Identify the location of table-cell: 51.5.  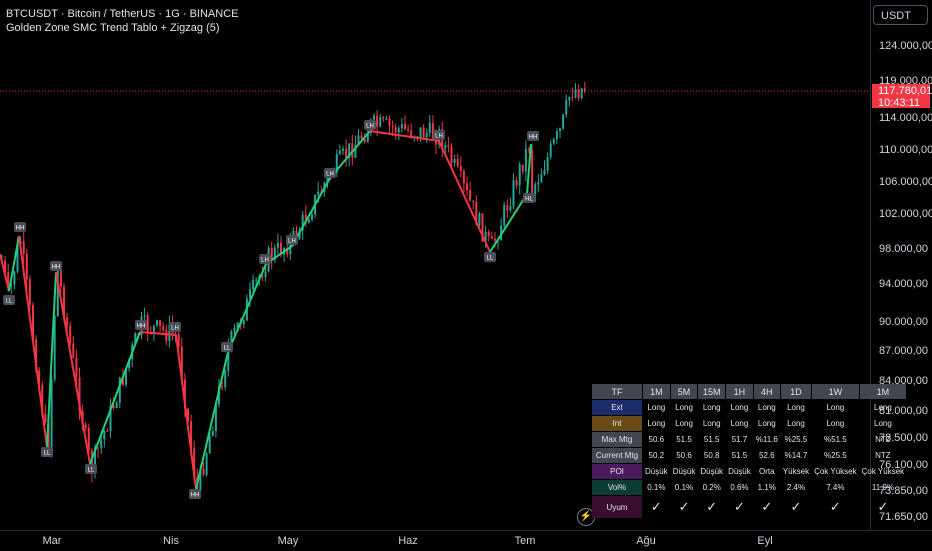
(684, 439).